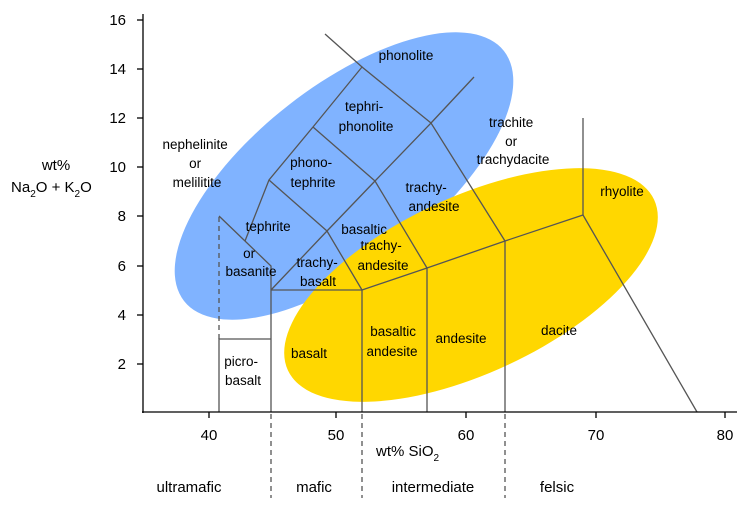 This screenshot has height=520, width=750. Describe the element at coordinates (313, 172) in the screenshot. I see `field-label-phonotephrite: phono- tephrite` at that location.